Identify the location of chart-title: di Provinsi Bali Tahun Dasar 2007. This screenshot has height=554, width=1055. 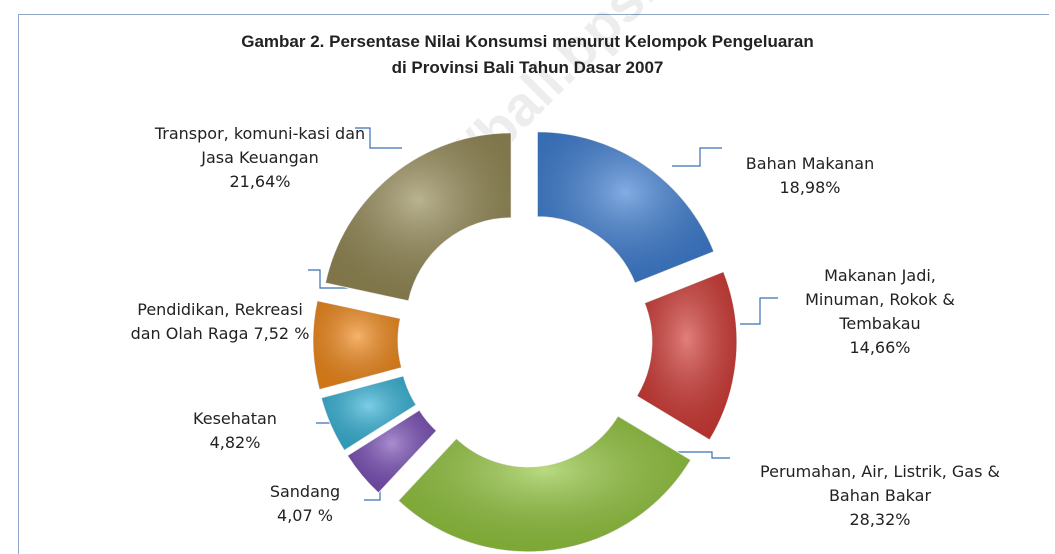
(527, 67).